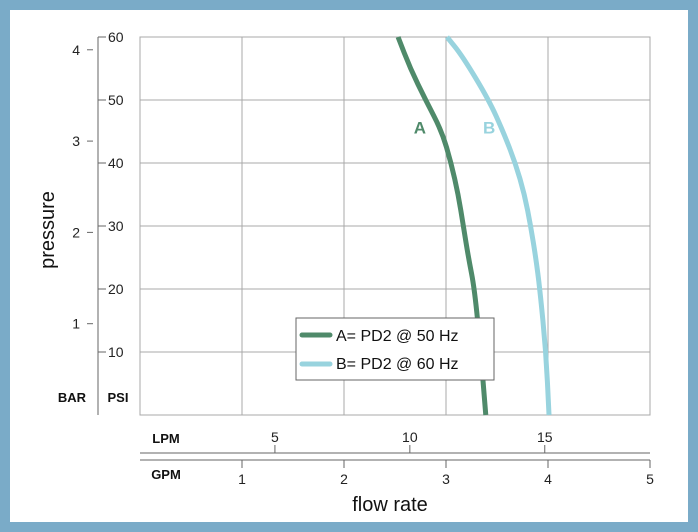  Describe the element at coordinates (116, 100) in the screenshot. I see `psi-tick-label: 50` at that location.